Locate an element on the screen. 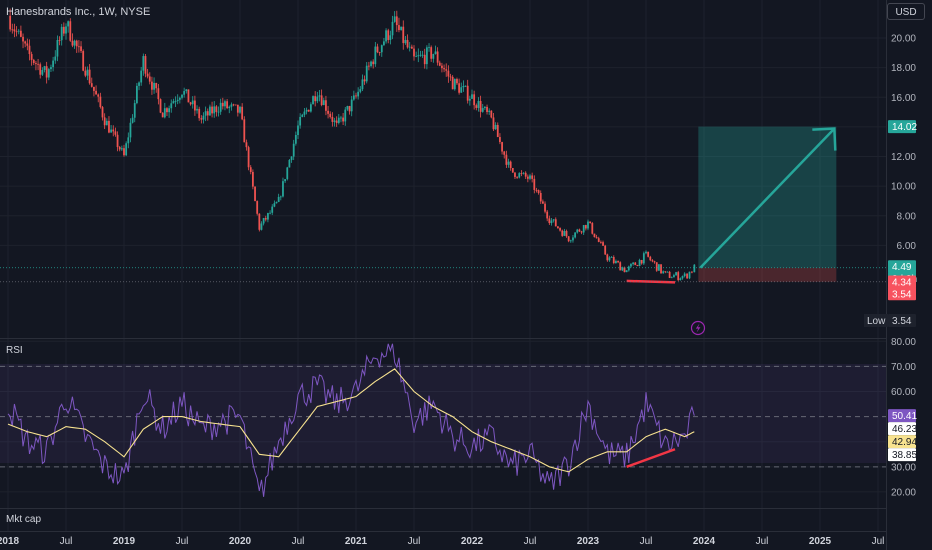 The image size is (932, 550). rsi-level-d-tag-text: 38.85 is located at coordinates (904, 455).